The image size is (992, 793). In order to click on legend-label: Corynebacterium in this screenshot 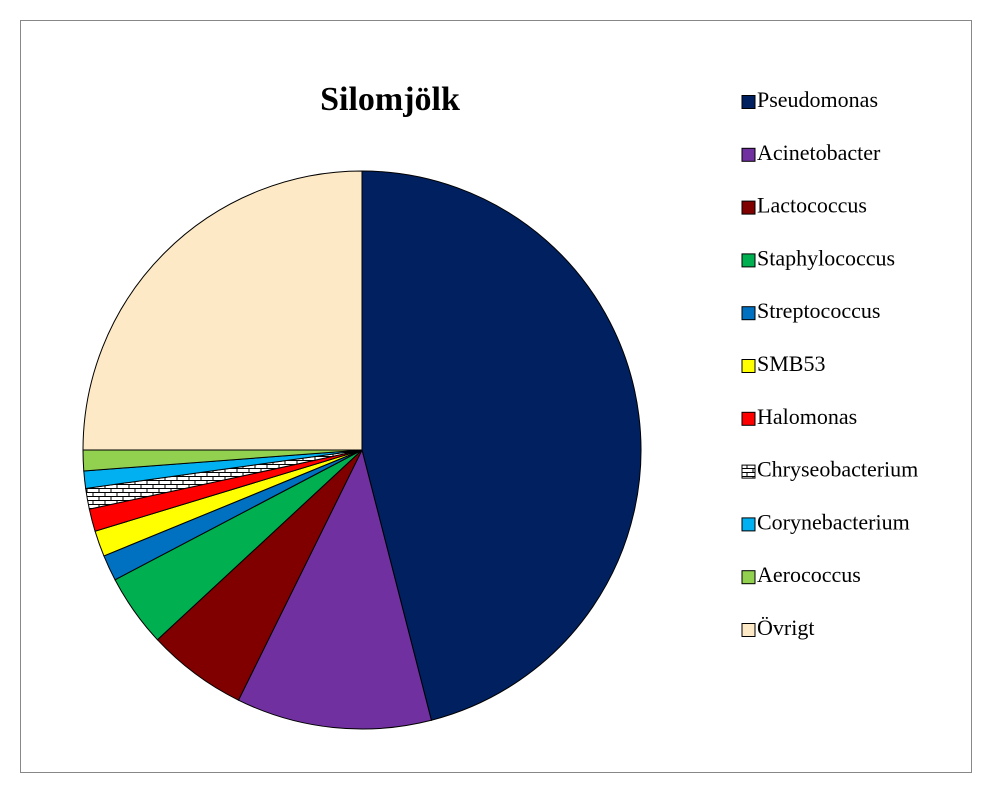, I will do `click(833, 521)`.